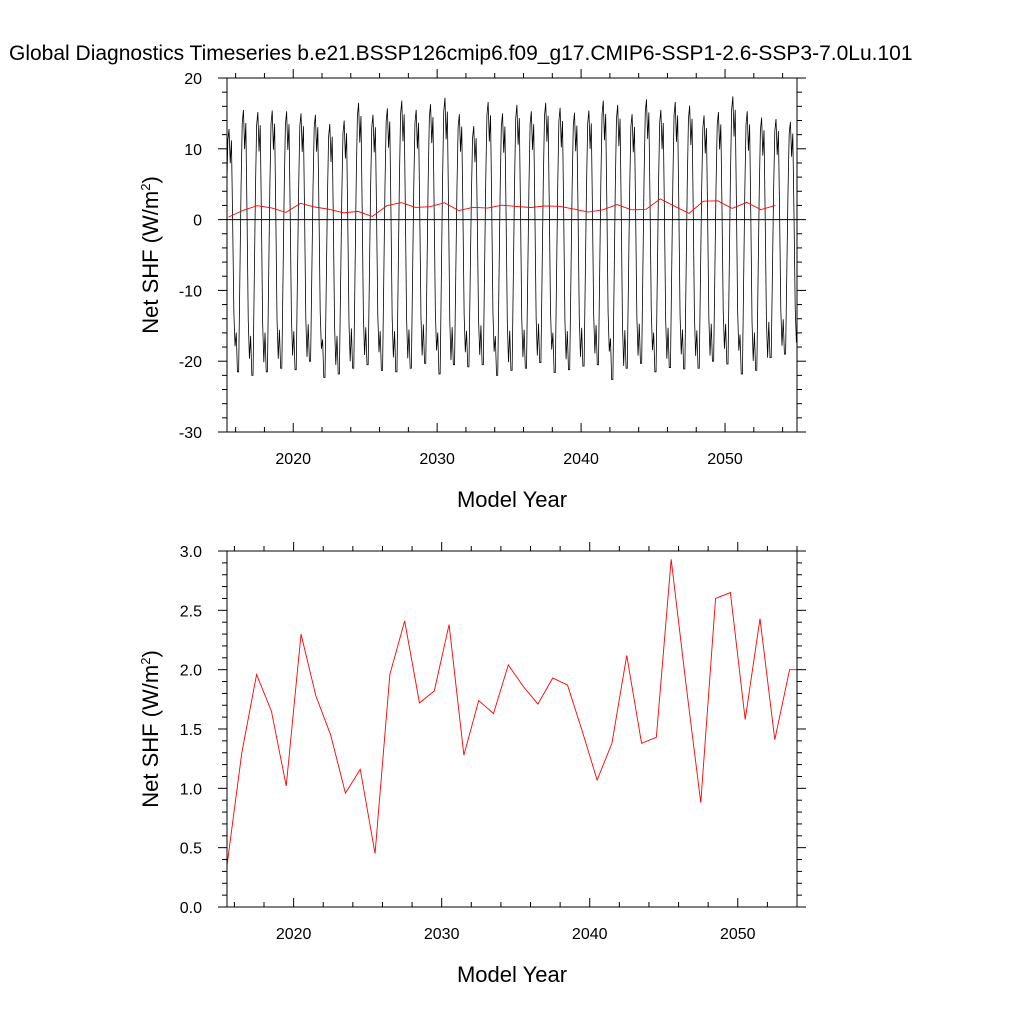 This screenshot has height=1024, width=1024. I want to click on y-tick-label: 0.5, so click(191, 849).